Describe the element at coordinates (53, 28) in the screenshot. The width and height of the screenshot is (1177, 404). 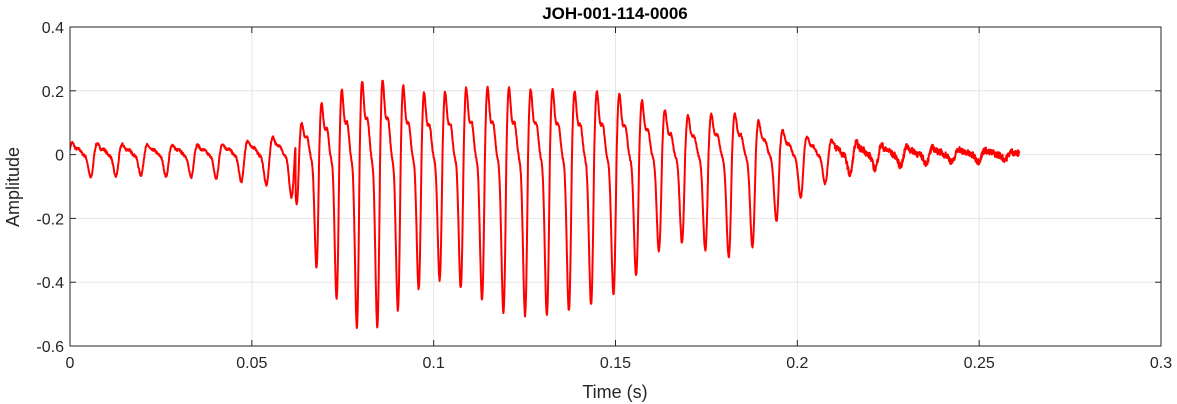
I see `y-tick-label: 0.4` at that location.